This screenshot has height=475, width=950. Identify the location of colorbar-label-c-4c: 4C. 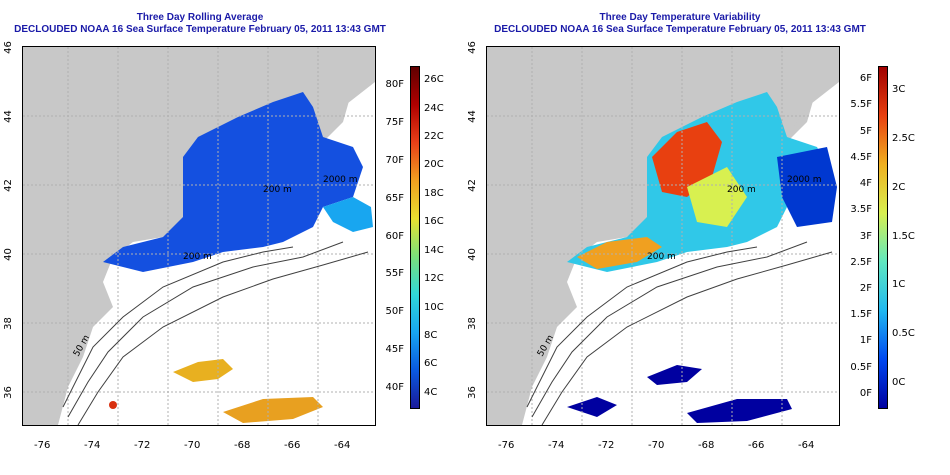
(431, 392).